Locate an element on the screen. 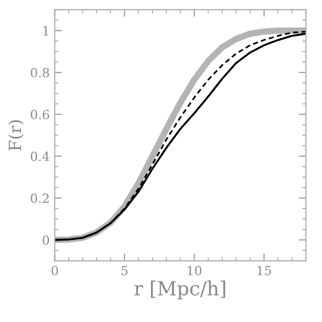 This screenshot has width=322, height=322. y-tick-label: 1 is located at coordinates (45, 31).